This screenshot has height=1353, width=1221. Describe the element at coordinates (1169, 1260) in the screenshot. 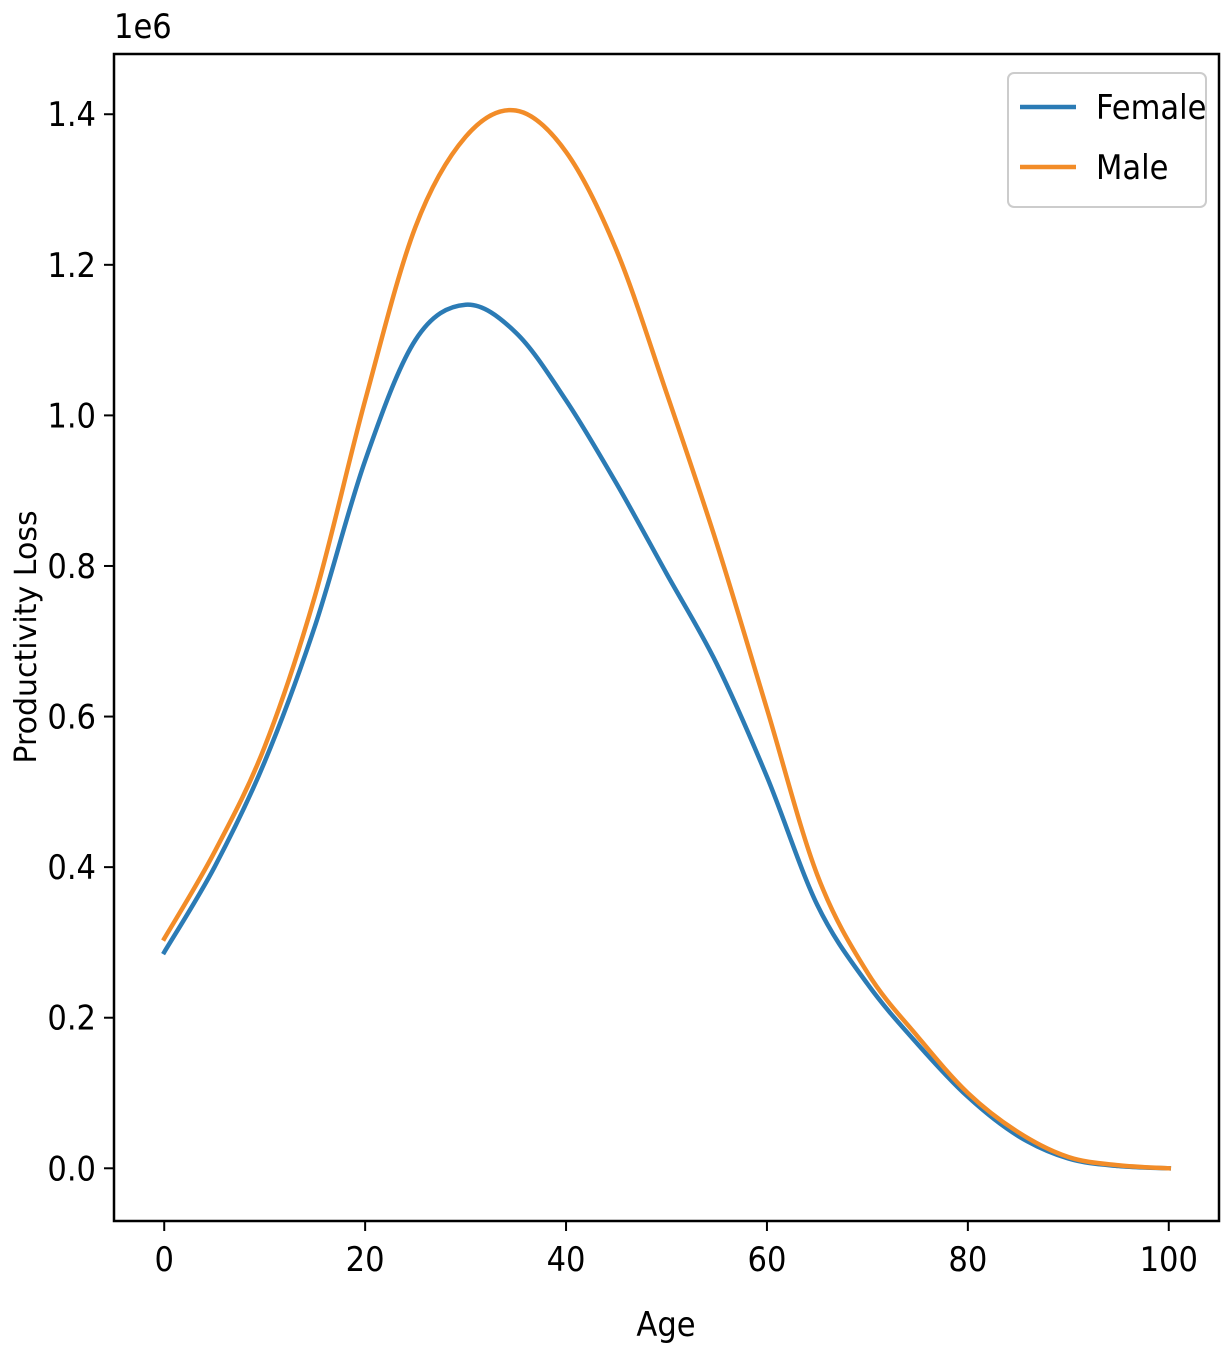

I see `x-tick-label: 100` at that location.